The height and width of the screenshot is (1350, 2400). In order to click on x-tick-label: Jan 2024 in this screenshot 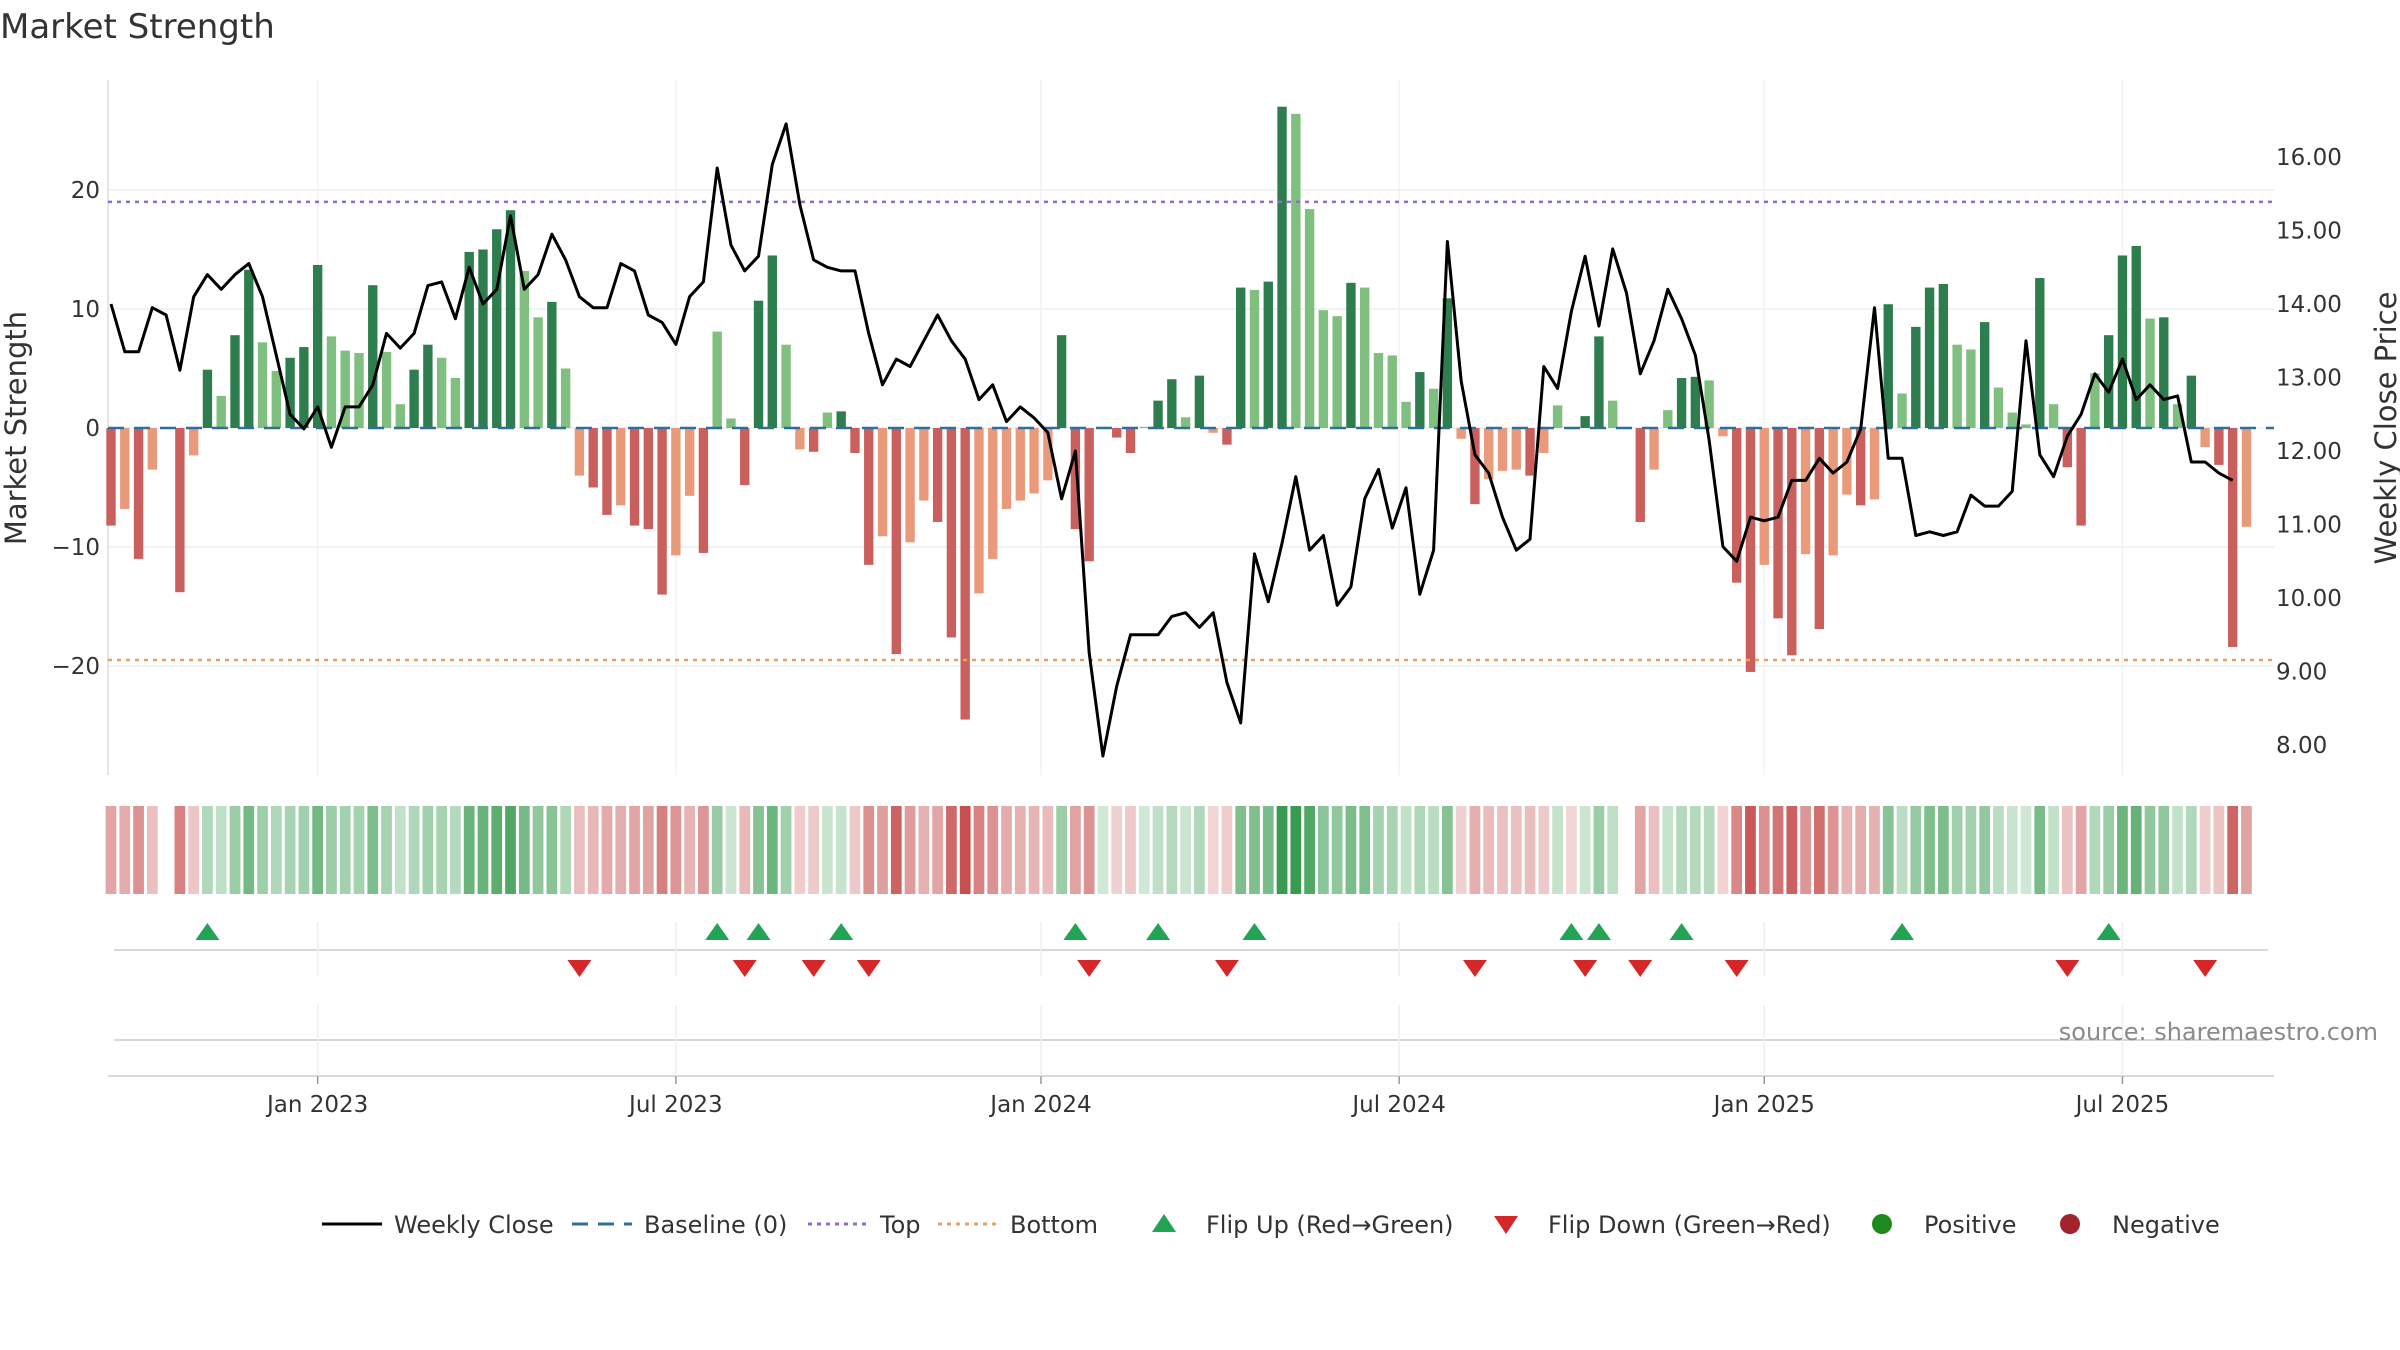, I will do `click(1039, 1105)`.